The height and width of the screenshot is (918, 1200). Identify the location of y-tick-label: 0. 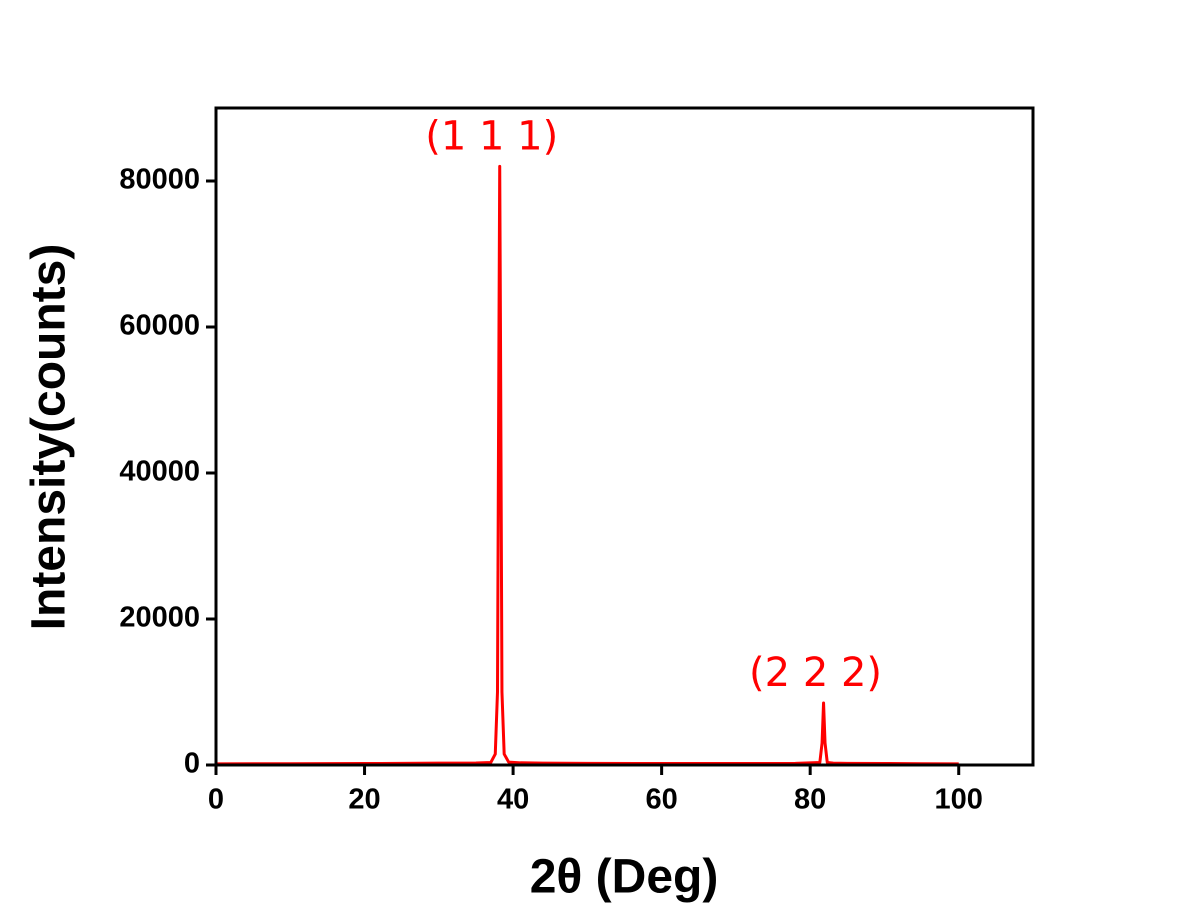
(192, 764).